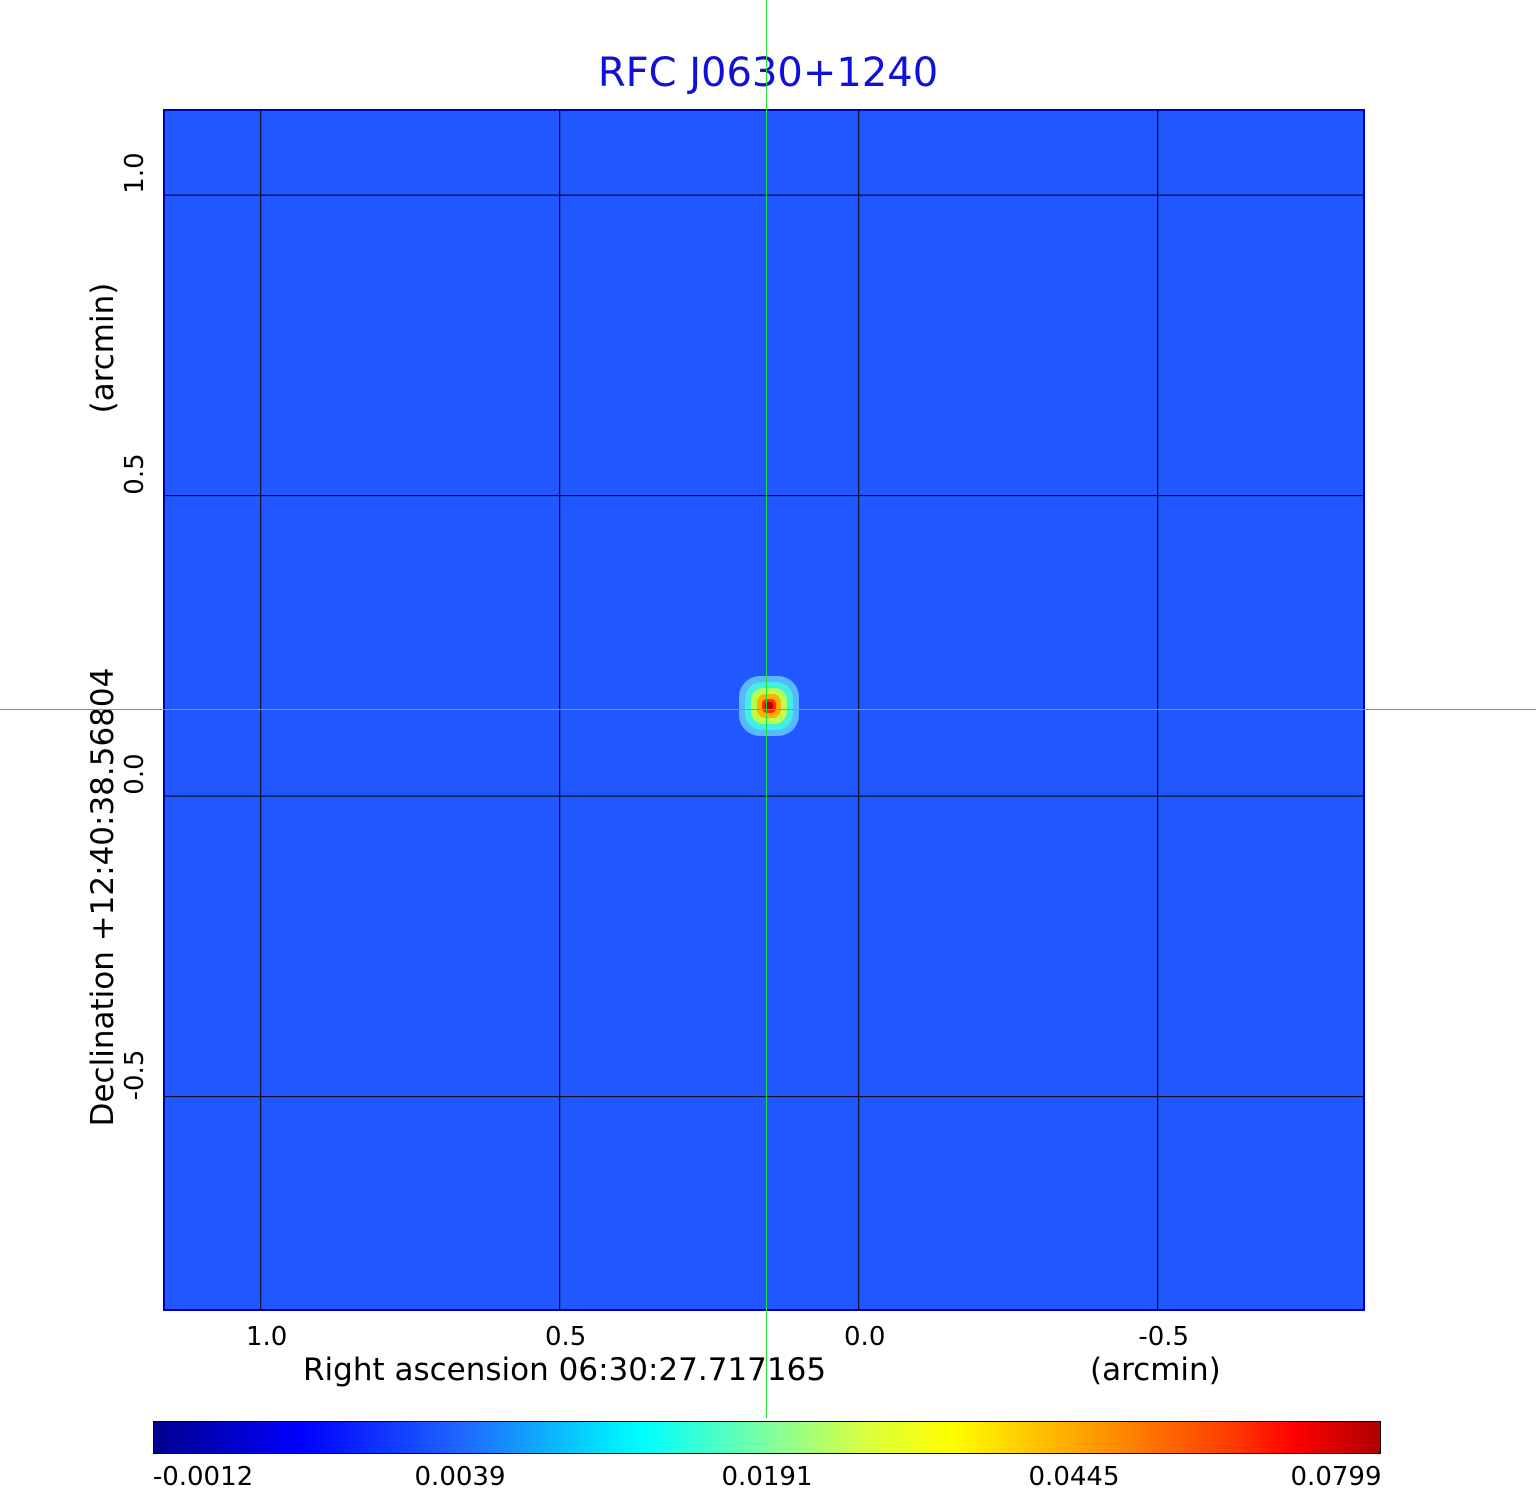 The height and width of the screenshot is (1511, 1536). I want to click on x-tick-label: 0.5, so click(565, 1337).